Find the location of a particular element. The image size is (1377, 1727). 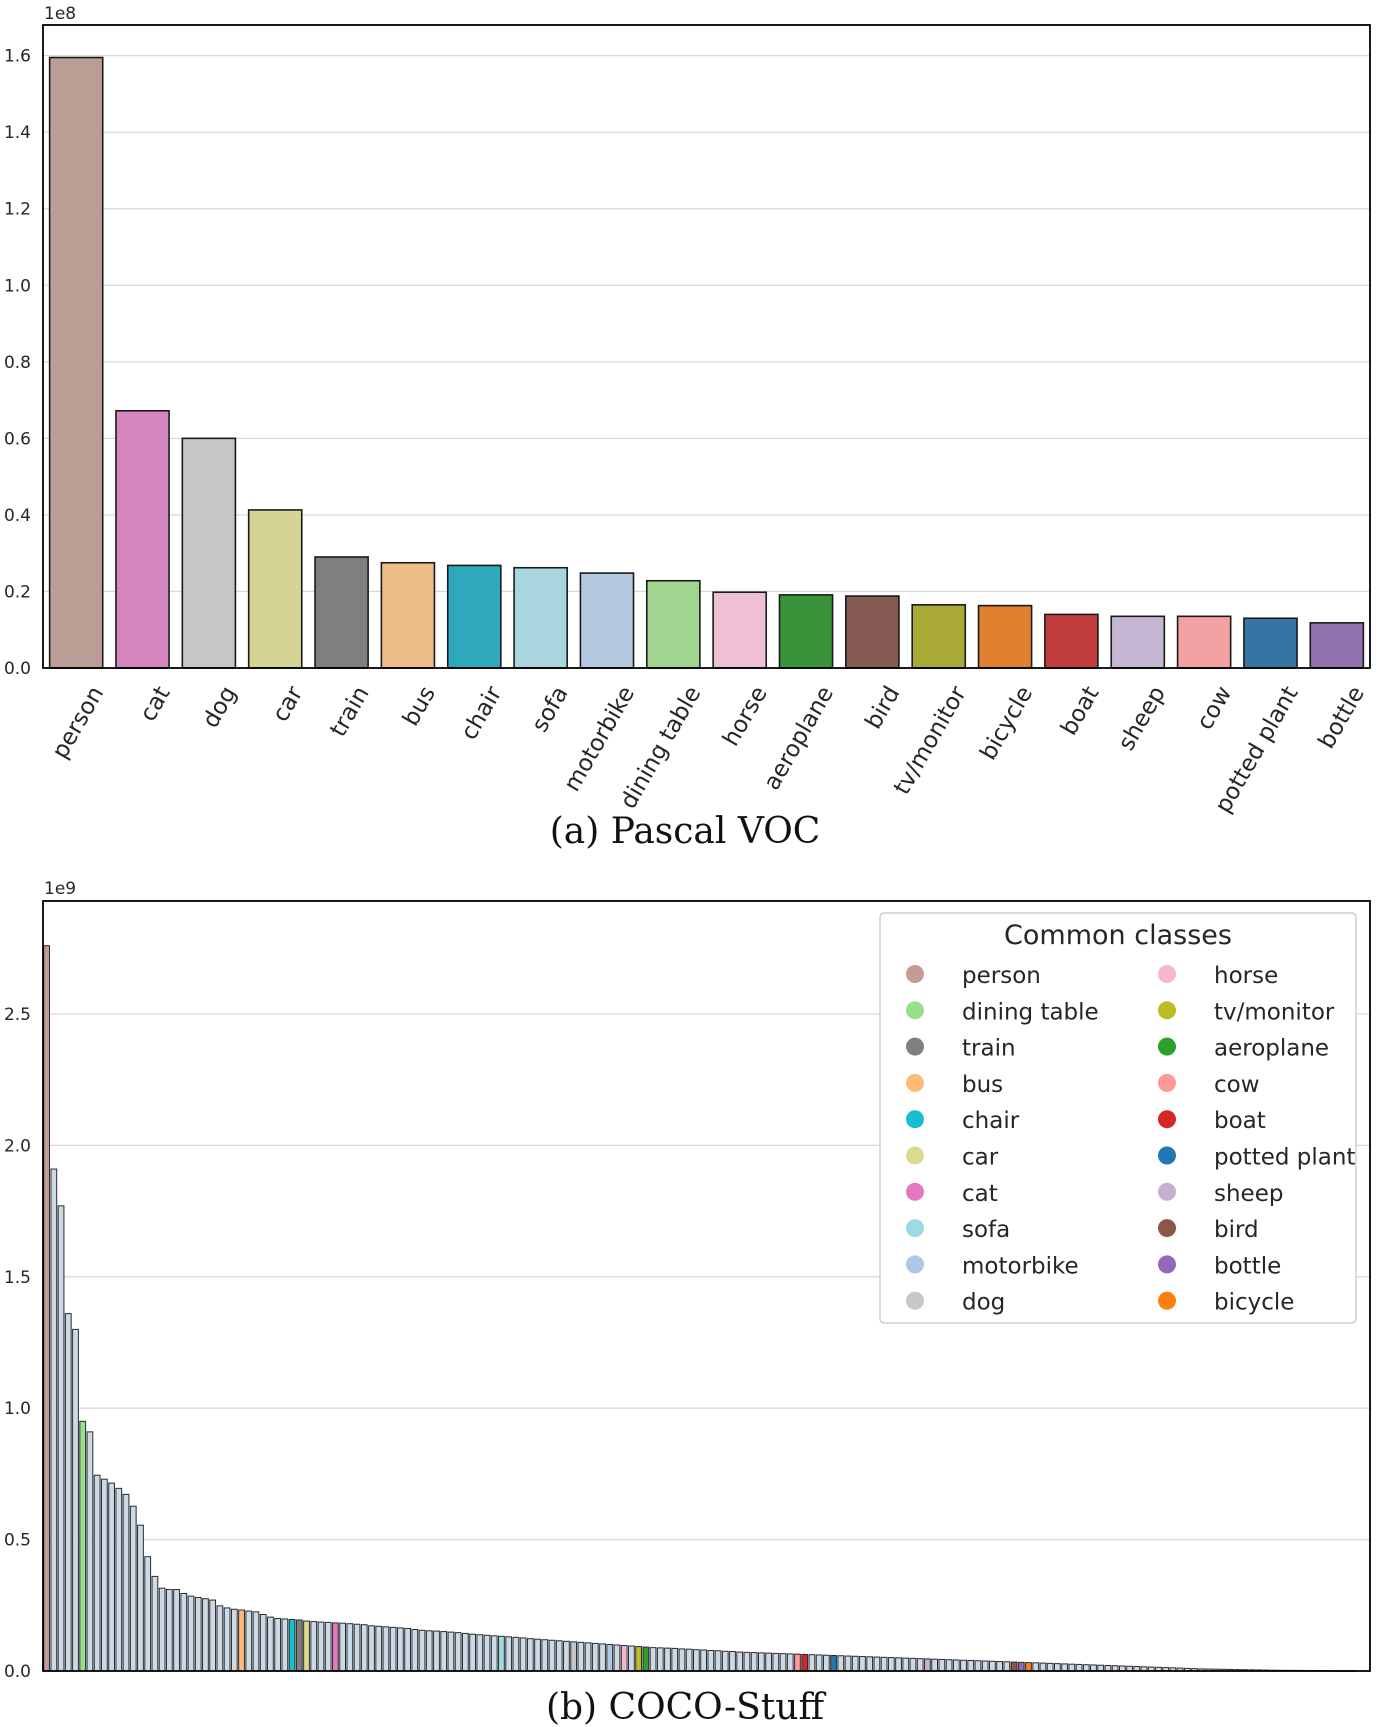

panel-a-y-tick-label: 0.2 is located at coordinates (17, 592).